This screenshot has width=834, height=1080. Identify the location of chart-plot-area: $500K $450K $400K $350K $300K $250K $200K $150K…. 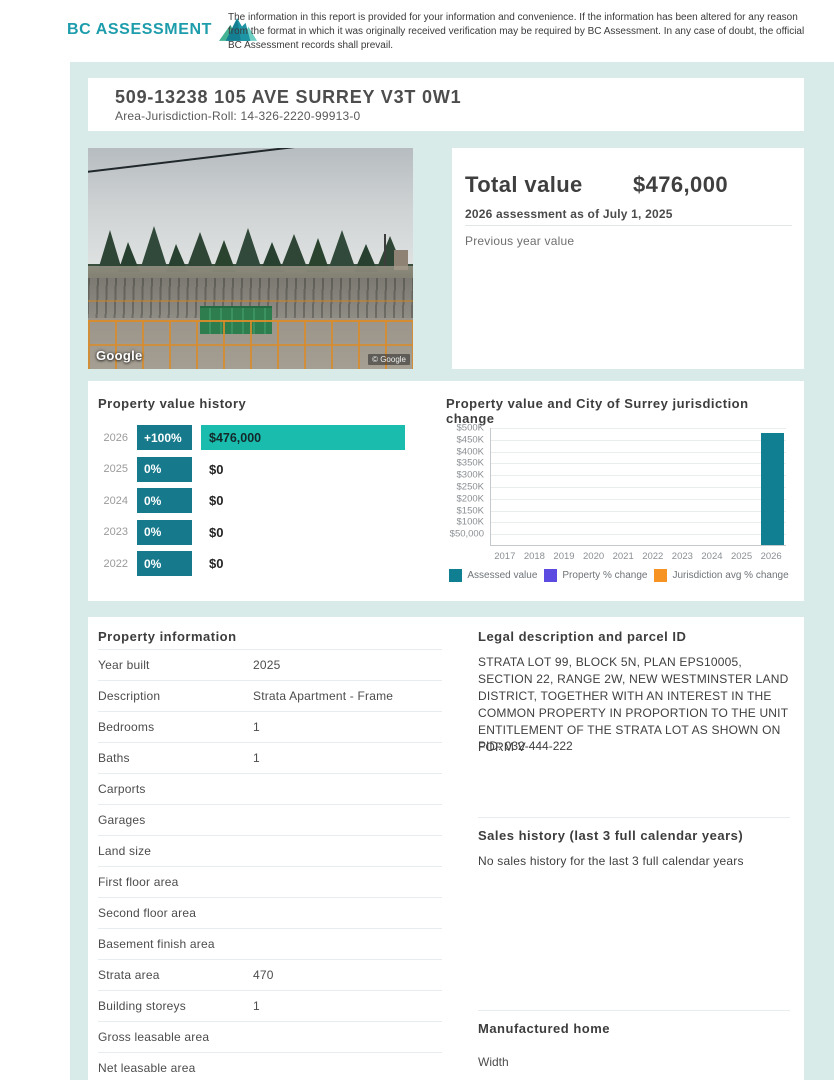
(618, 484).